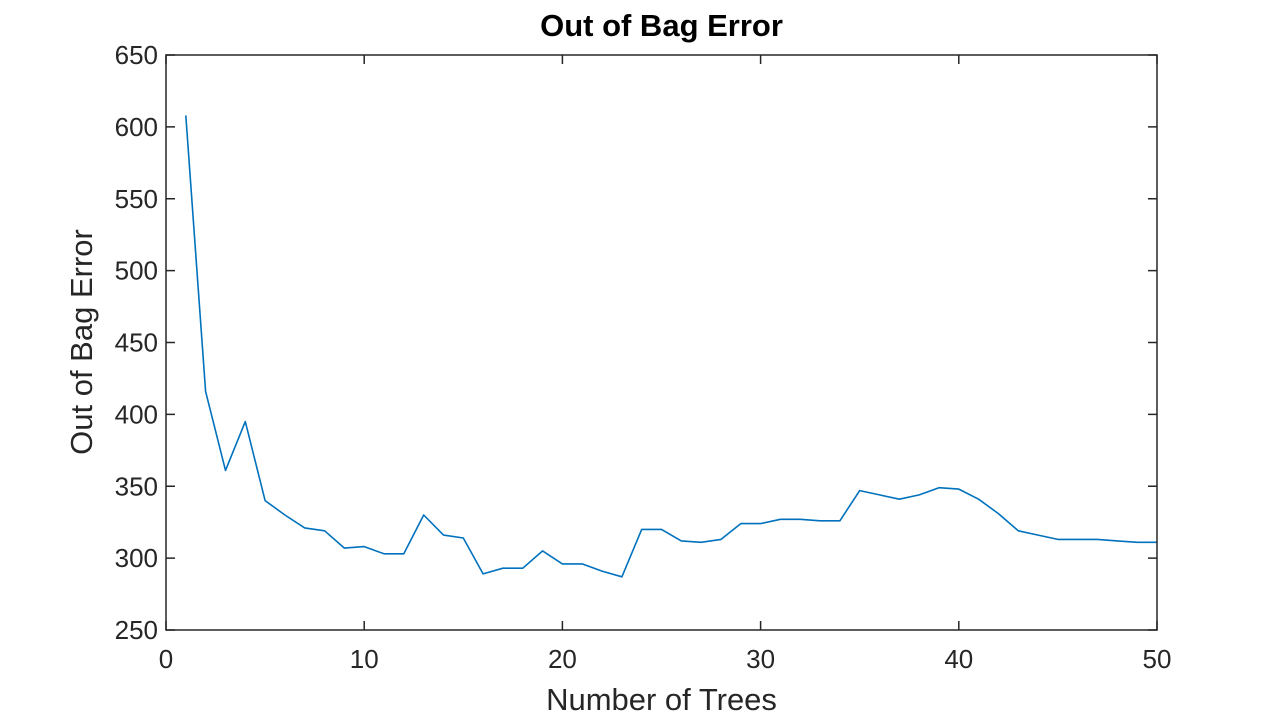 This screenshot has width=1280, height=720. I want to click on y-tick-labels: 250 300 350 400 450 500 550 600 650, so click(136, 342).